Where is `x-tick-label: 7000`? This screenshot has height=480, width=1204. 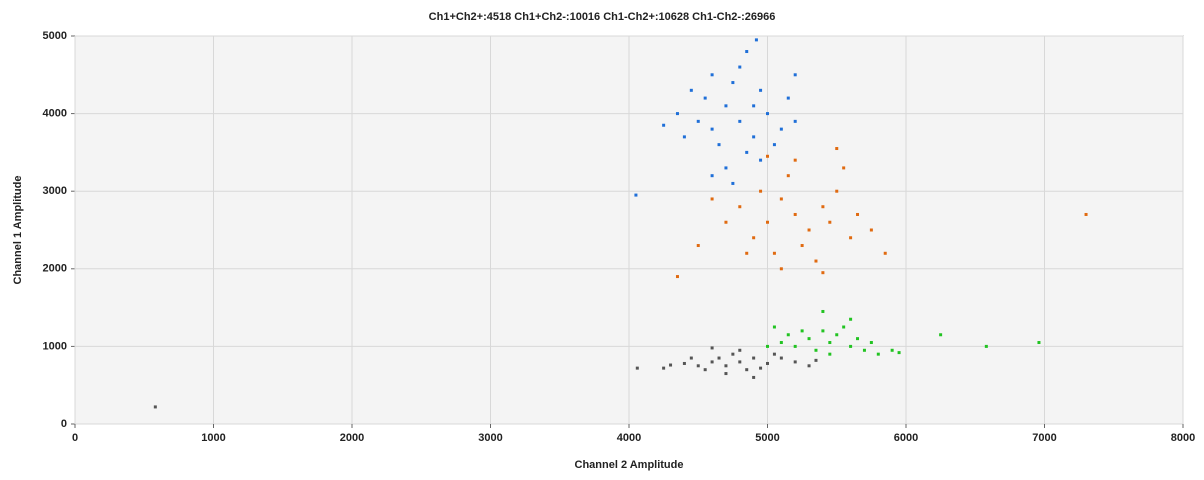
x-tick-label: 7000 is located at coordinates (1044, 438).